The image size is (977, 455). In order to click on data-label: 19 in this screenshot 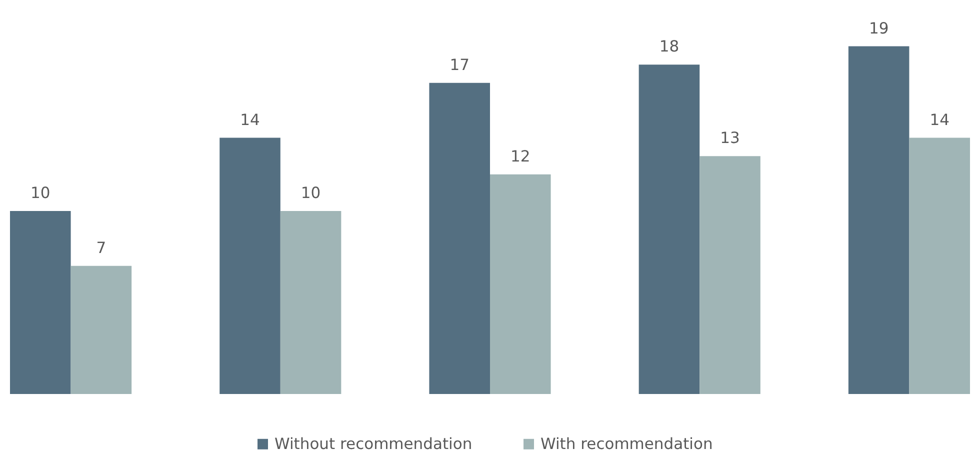, I will do `click(878, 28)`.